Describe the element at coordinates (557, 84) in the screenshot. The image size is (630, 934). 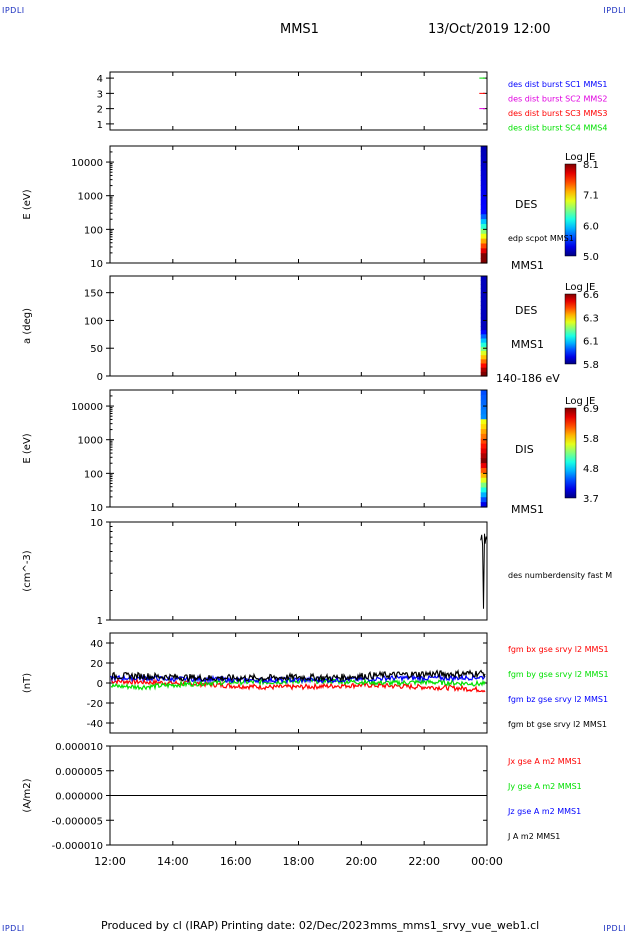
I see `legend-entry: des dist burst SC1 MMS1` at that location.